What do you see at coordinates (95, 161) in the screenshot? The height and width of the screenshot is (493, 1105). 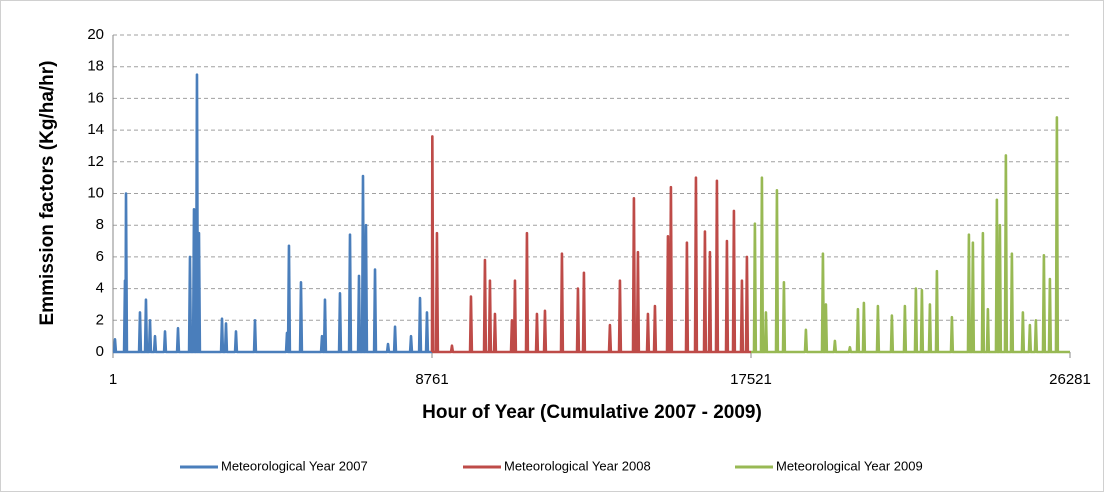 I see `y-tick-label: 12` at bounding box center [95, 161].